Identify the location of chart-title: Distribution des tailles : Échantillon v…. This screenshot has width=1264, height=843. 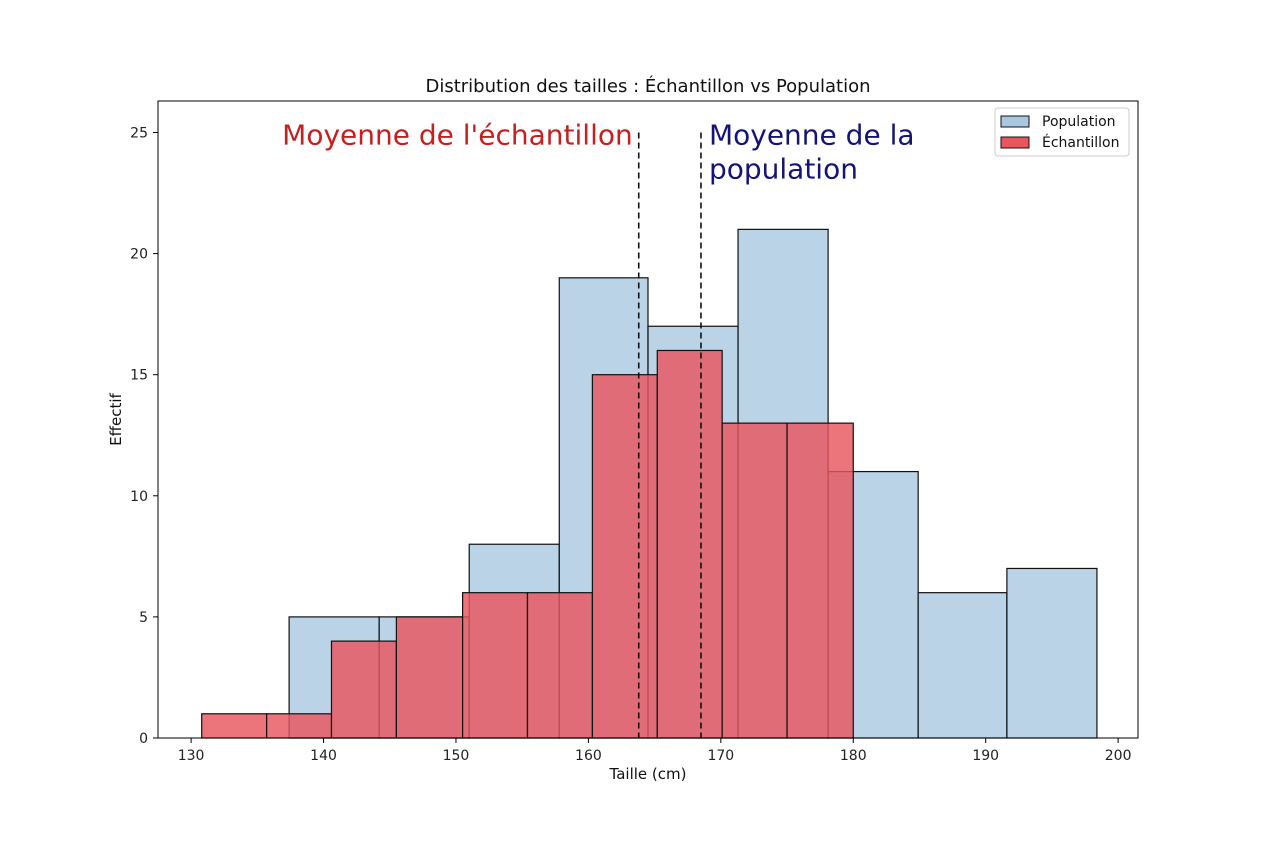
(647, 86).